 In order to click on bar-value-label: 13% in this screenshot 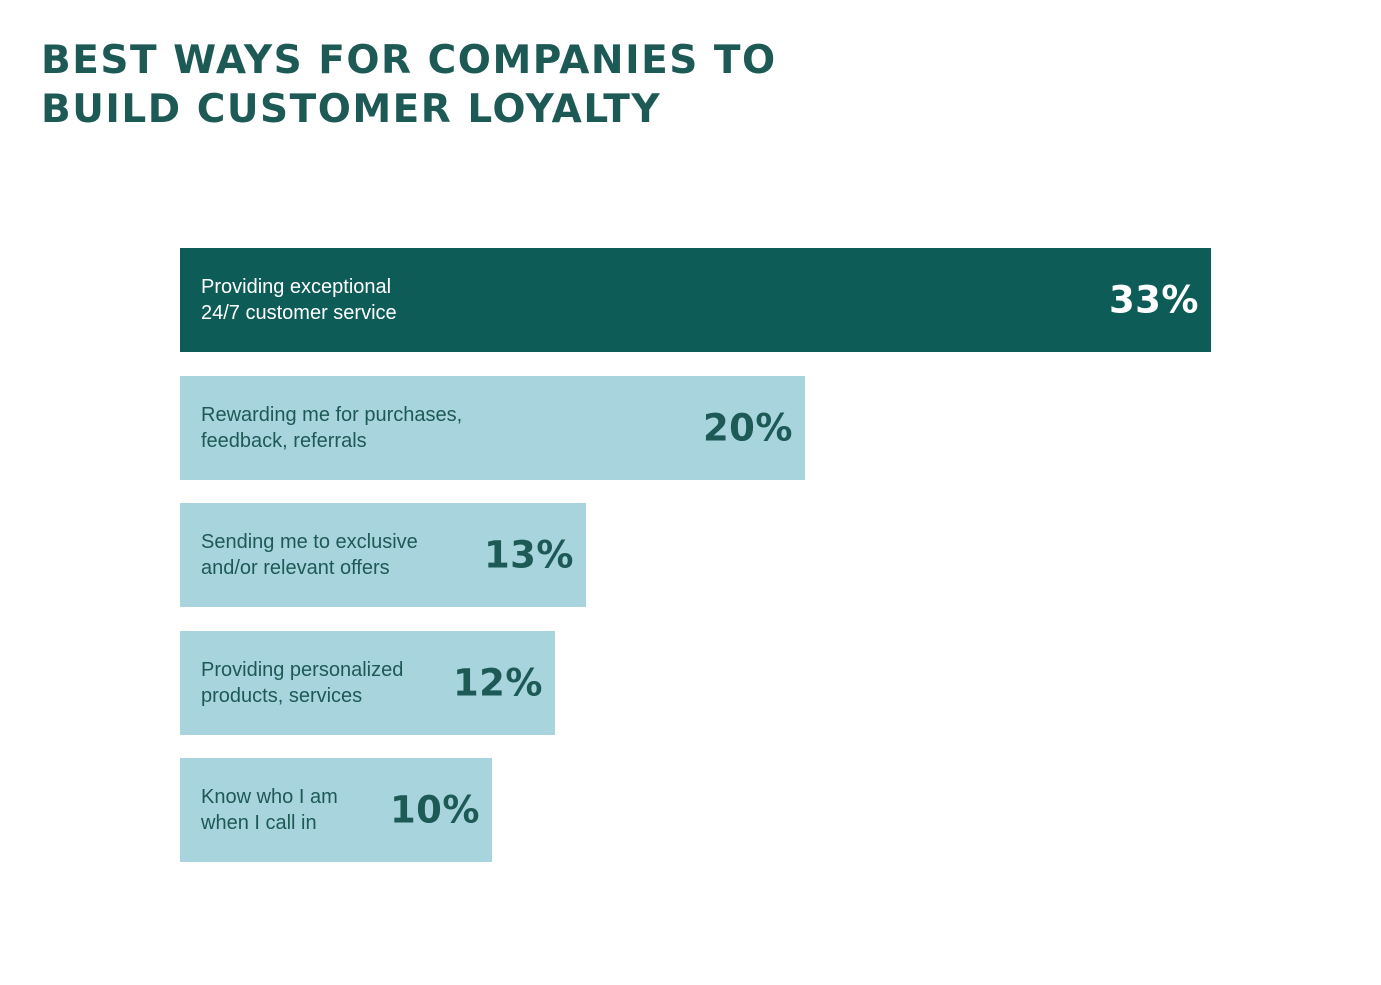, I will do `click(528, 555)`.